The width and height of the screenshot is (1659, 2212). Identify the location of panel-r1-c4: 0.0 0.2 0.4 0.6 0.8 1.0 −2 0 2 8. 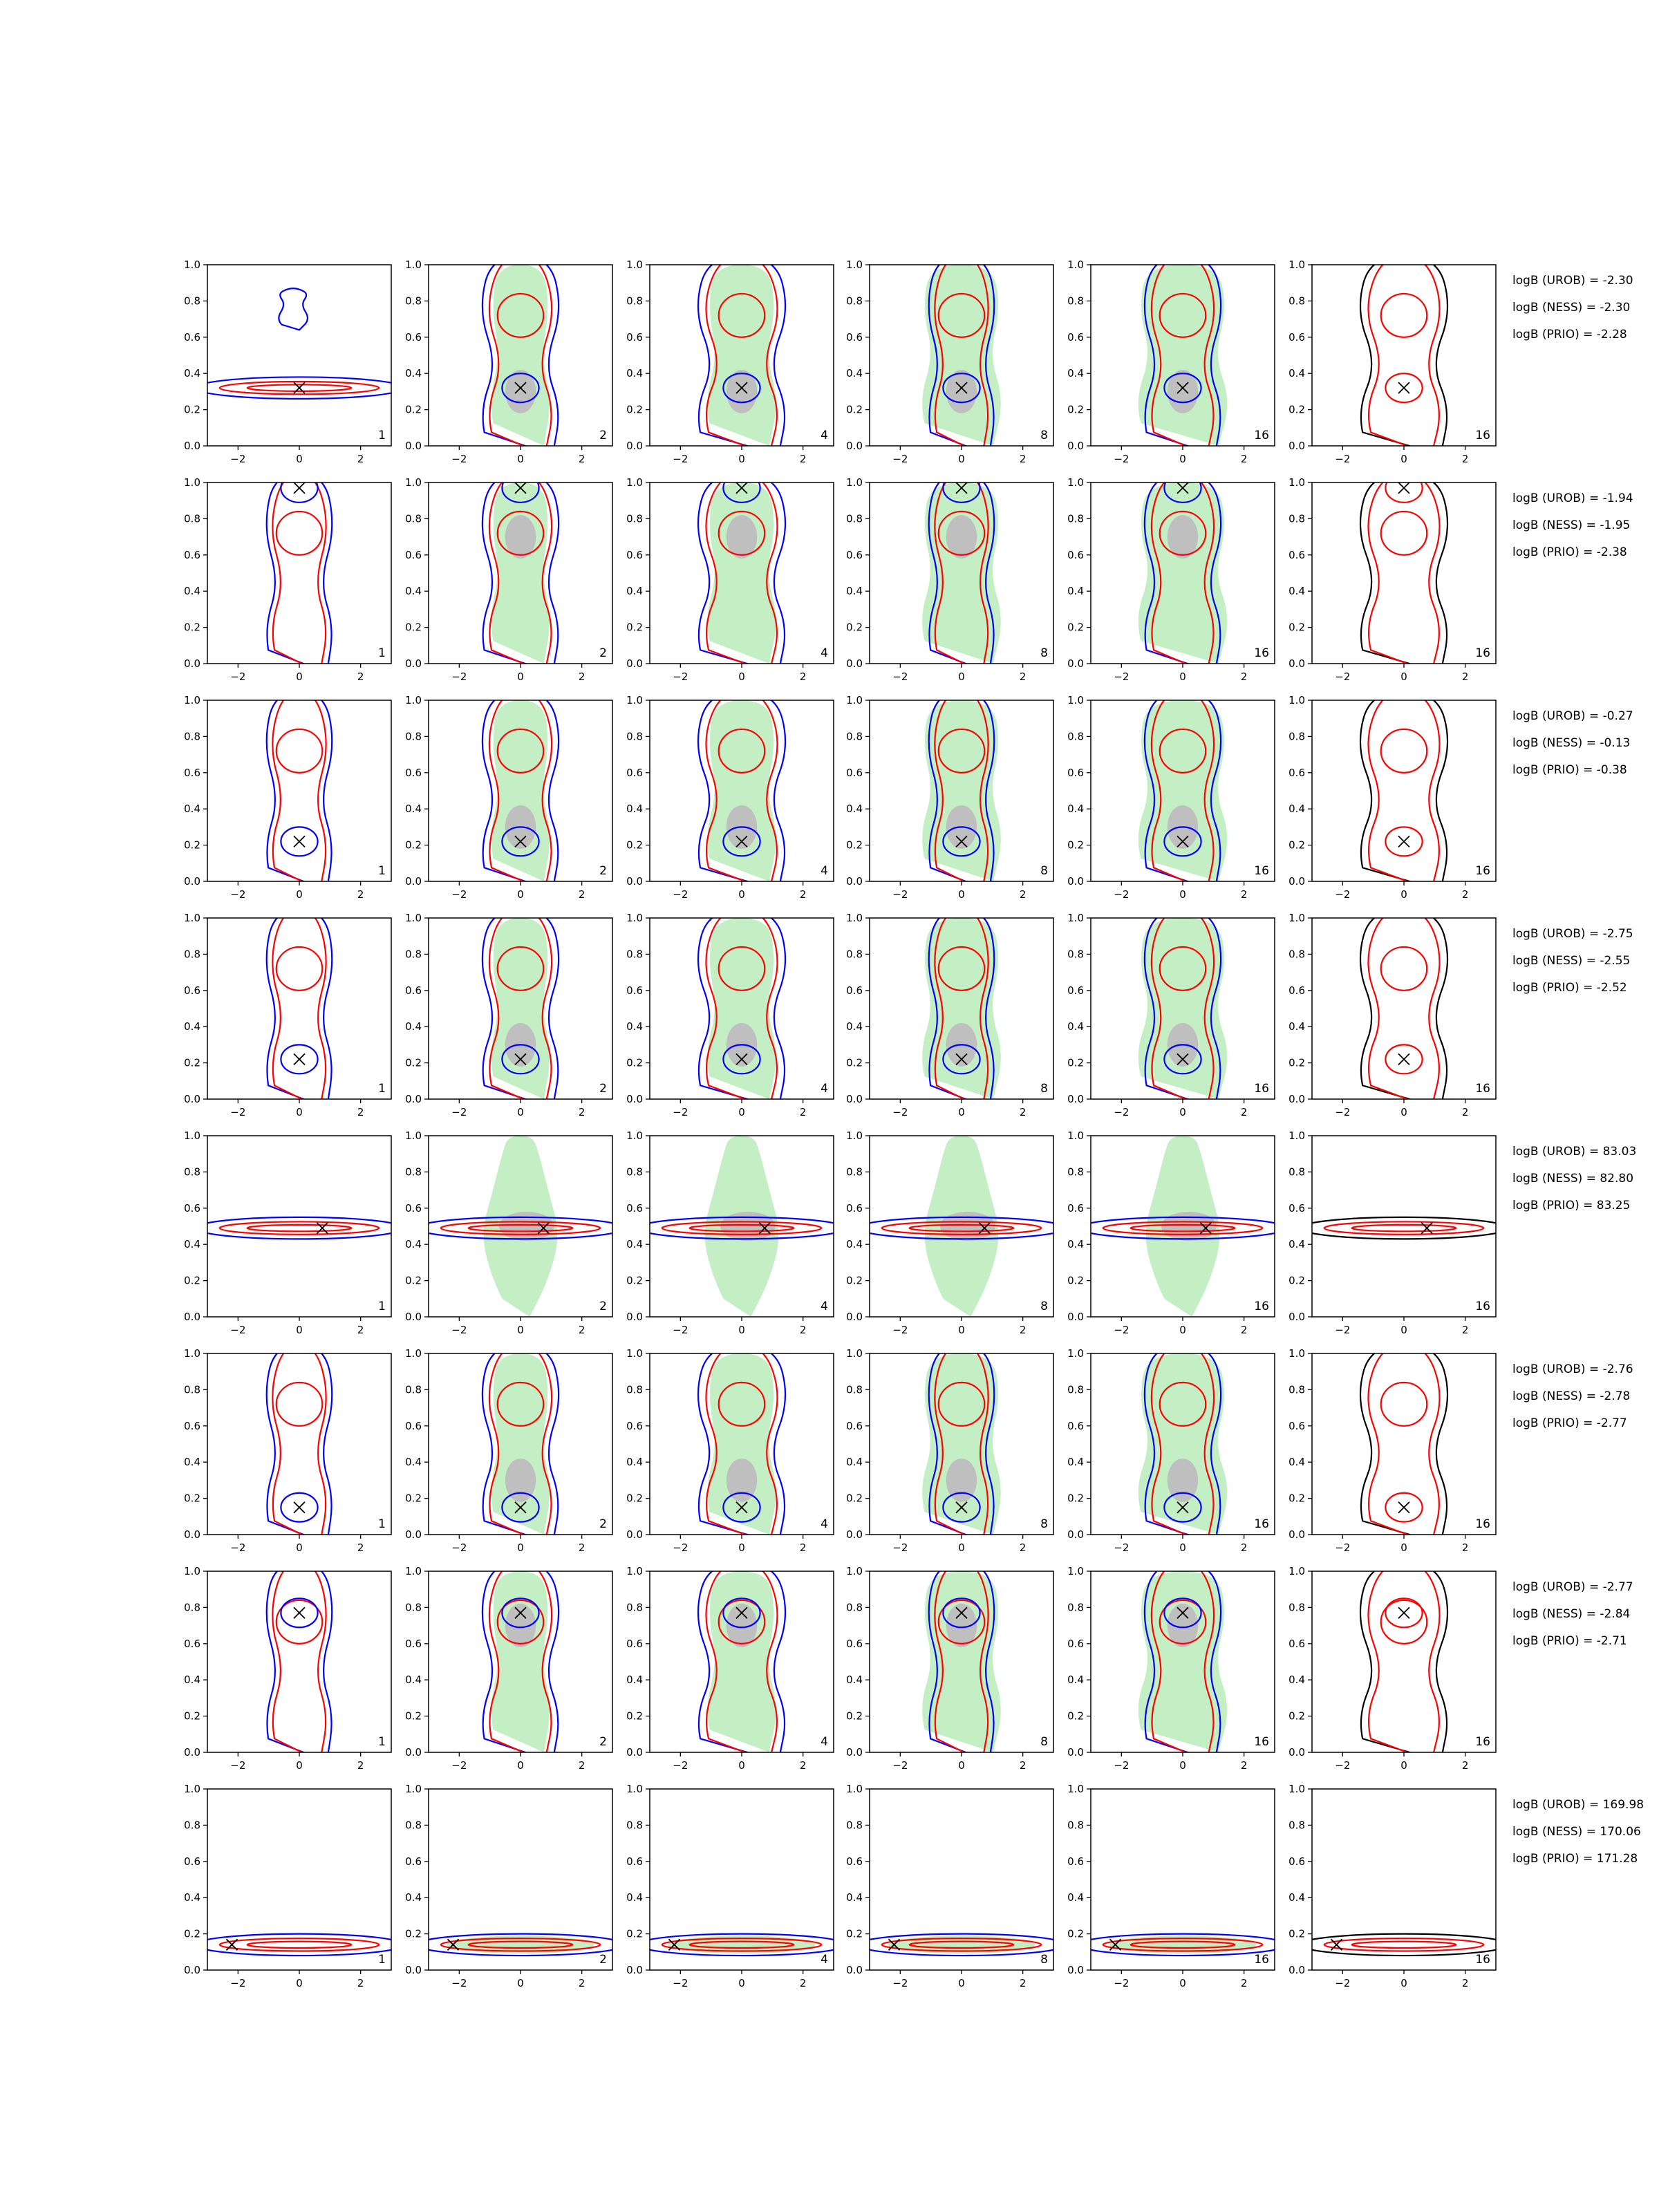
(950, 362).